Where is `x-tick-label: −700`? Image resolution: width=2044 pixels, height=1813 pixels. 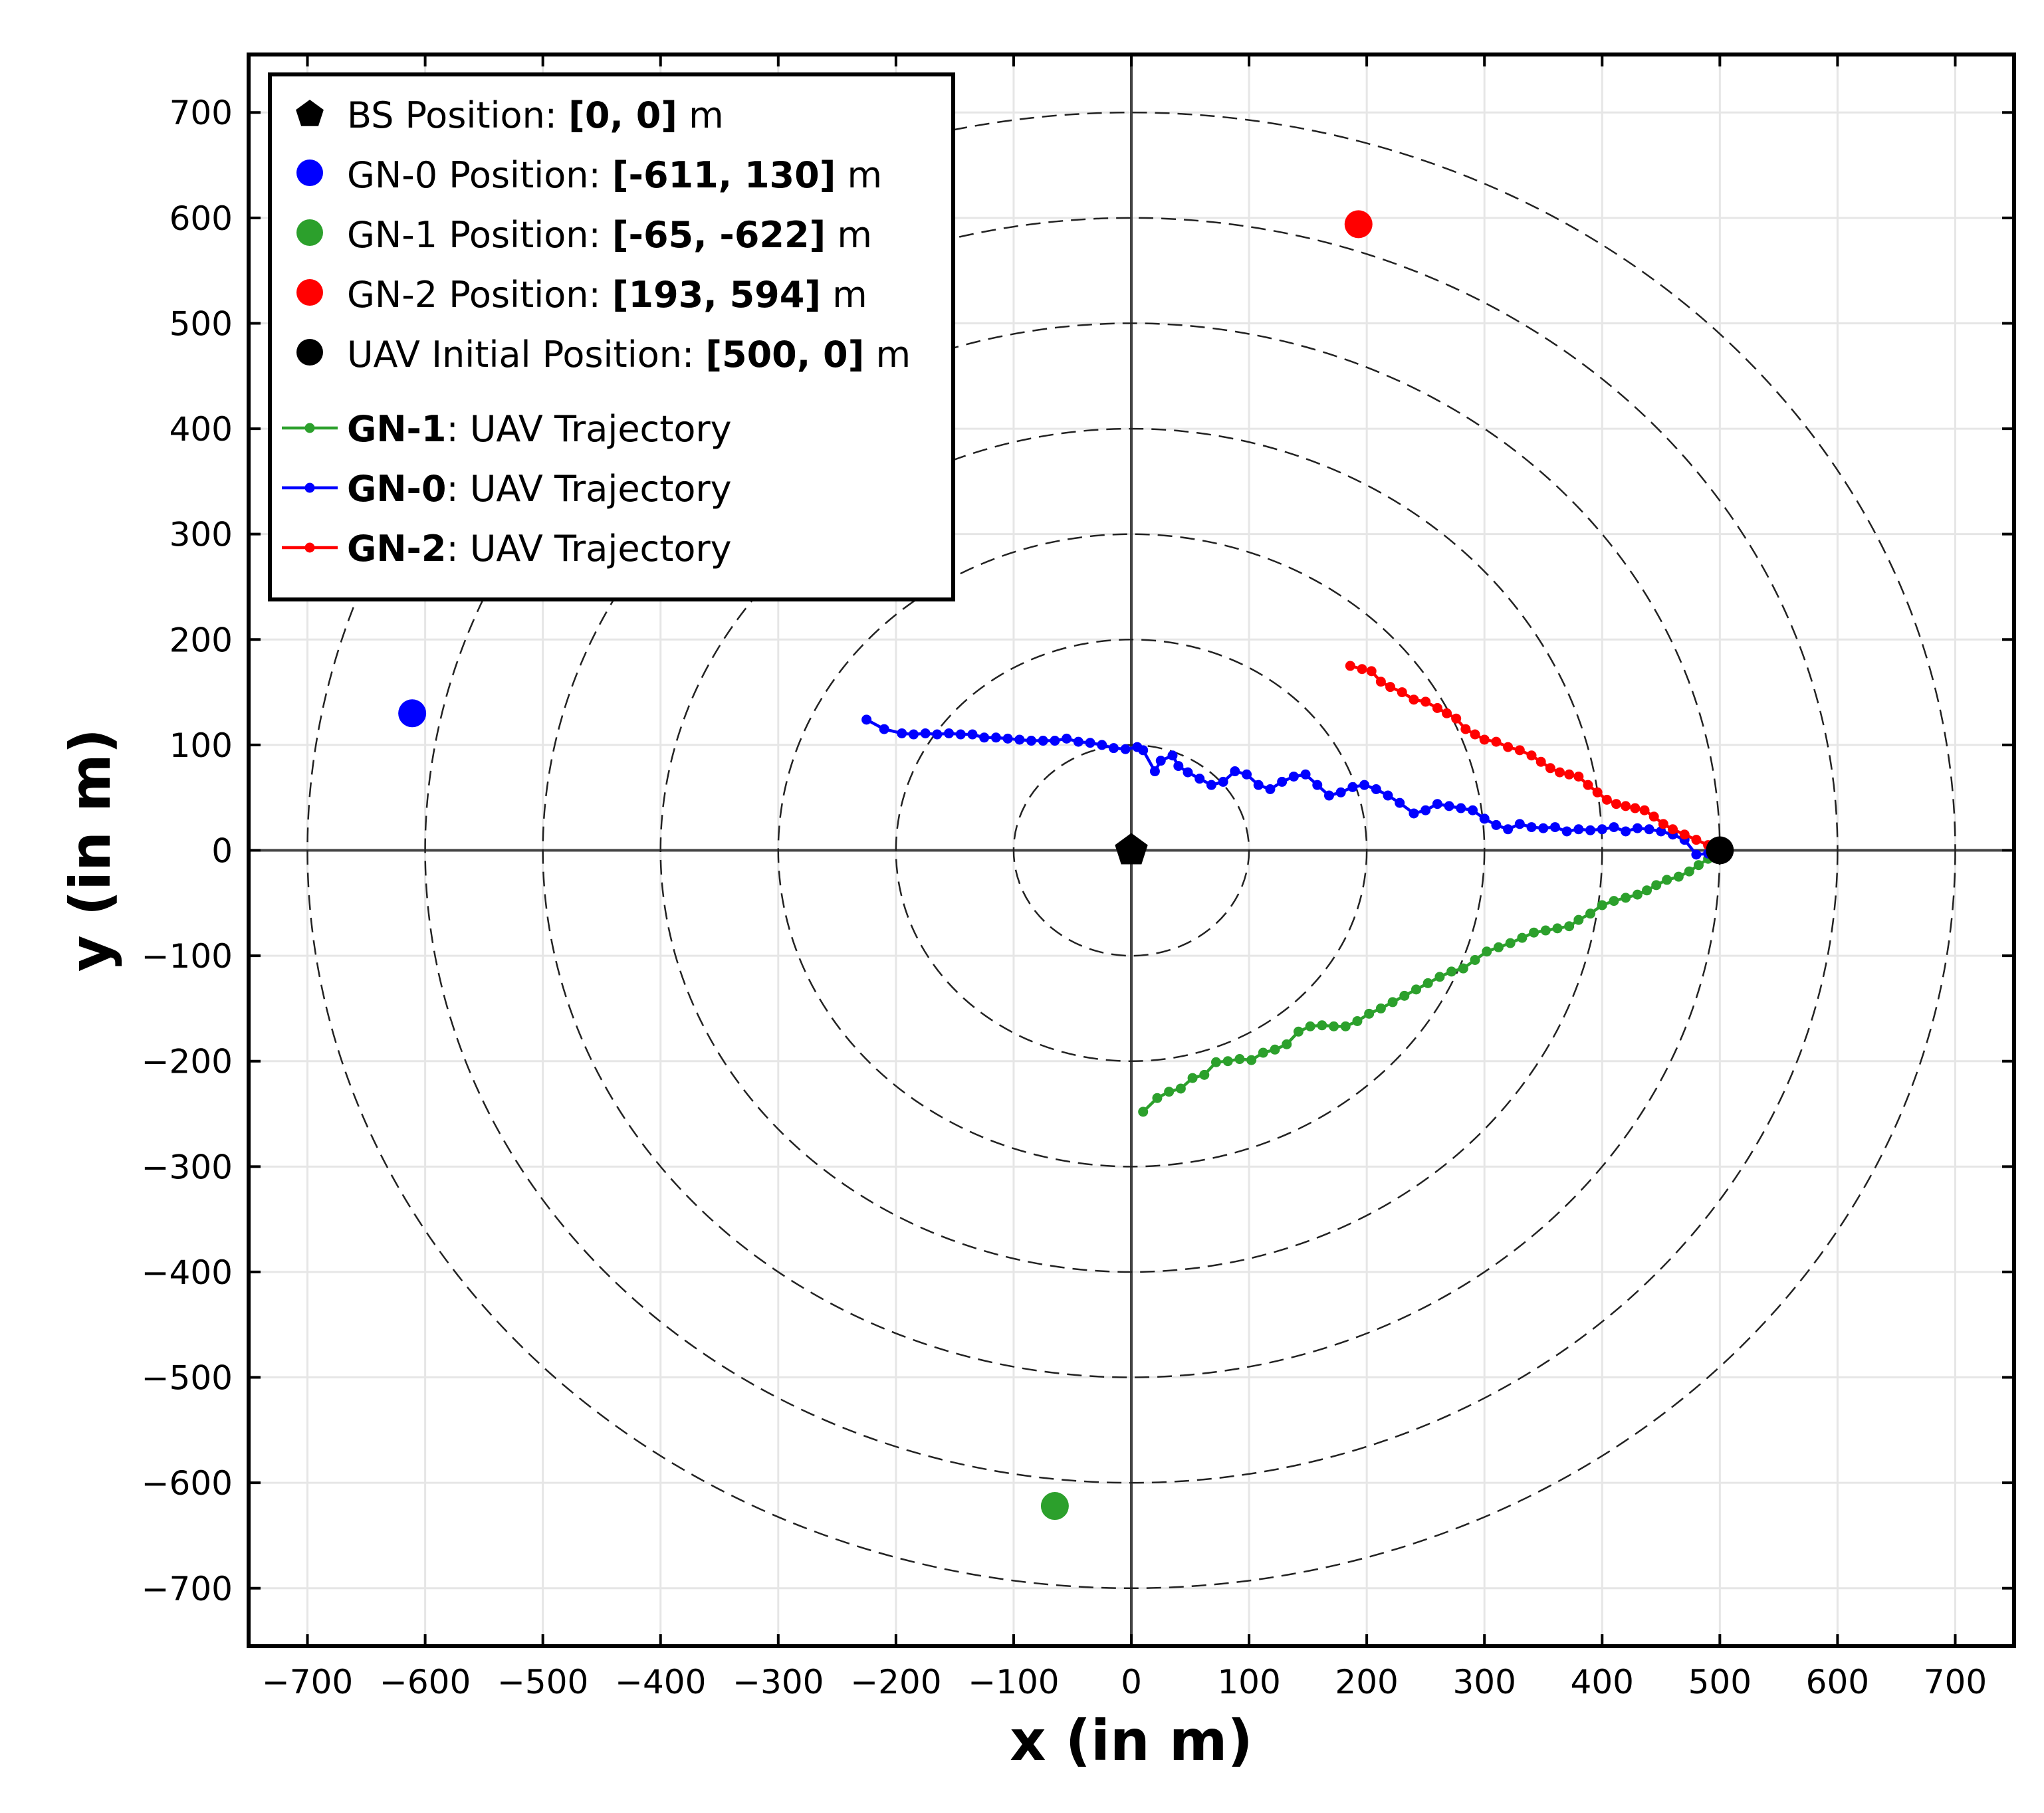 x-tick-label: −700 is located at coordinates (307, 1682).